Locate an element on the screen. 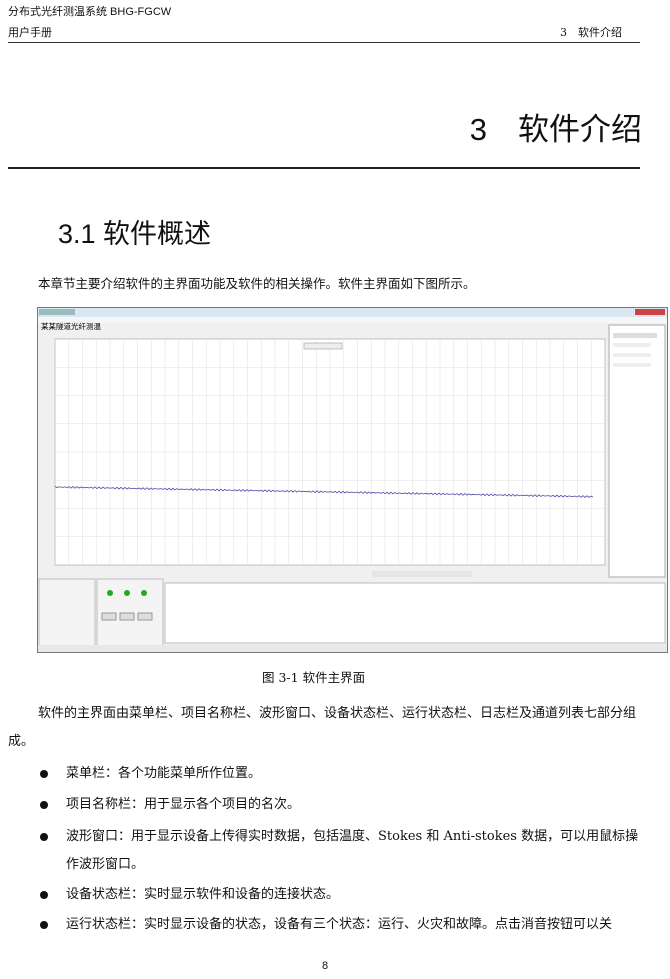 The width and height of the screenshot is (670, 979). chapter-rule is located at coordinates (324, 168).